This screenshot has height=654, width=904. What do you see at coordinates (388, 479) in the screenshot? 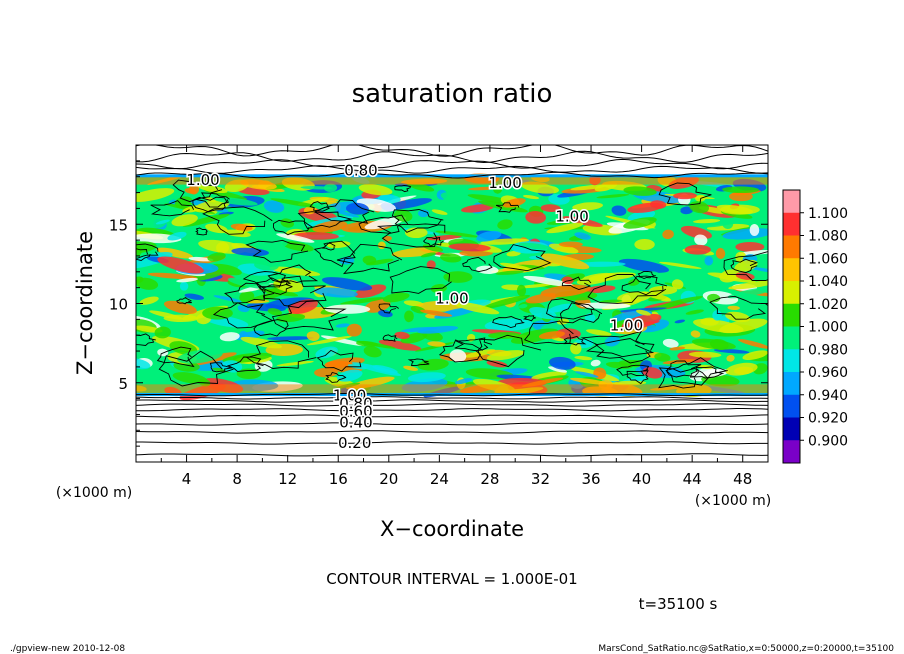
I see `x-tick-label: 20` at bounding box center [388, 479].